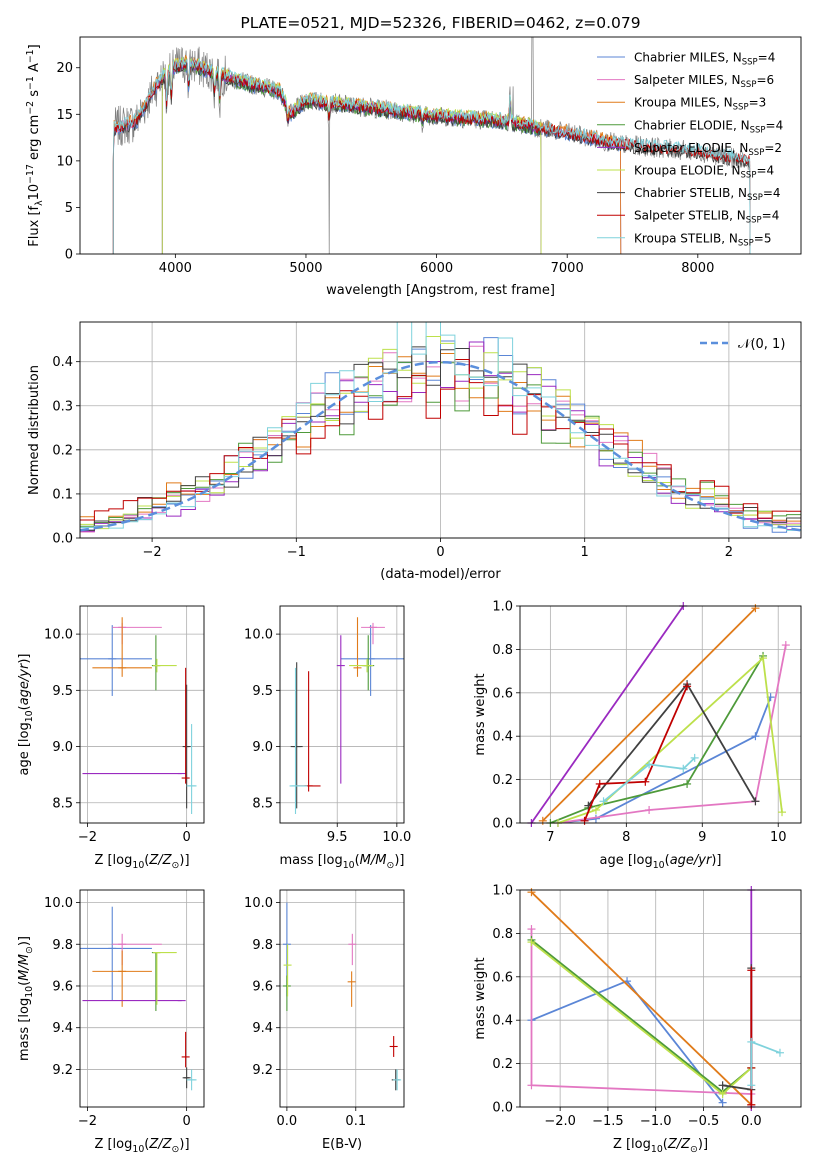 The image size is (819, 1170). I want to click on weight-line-salpeter-miles, so click(641, 1012).